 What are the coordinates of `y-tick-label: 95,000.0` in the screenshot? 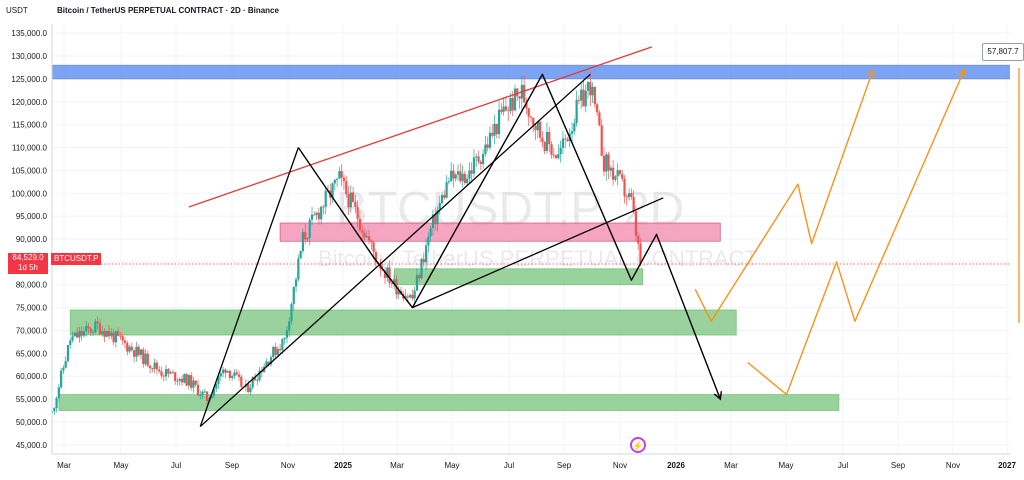 It's located at (32, 216).